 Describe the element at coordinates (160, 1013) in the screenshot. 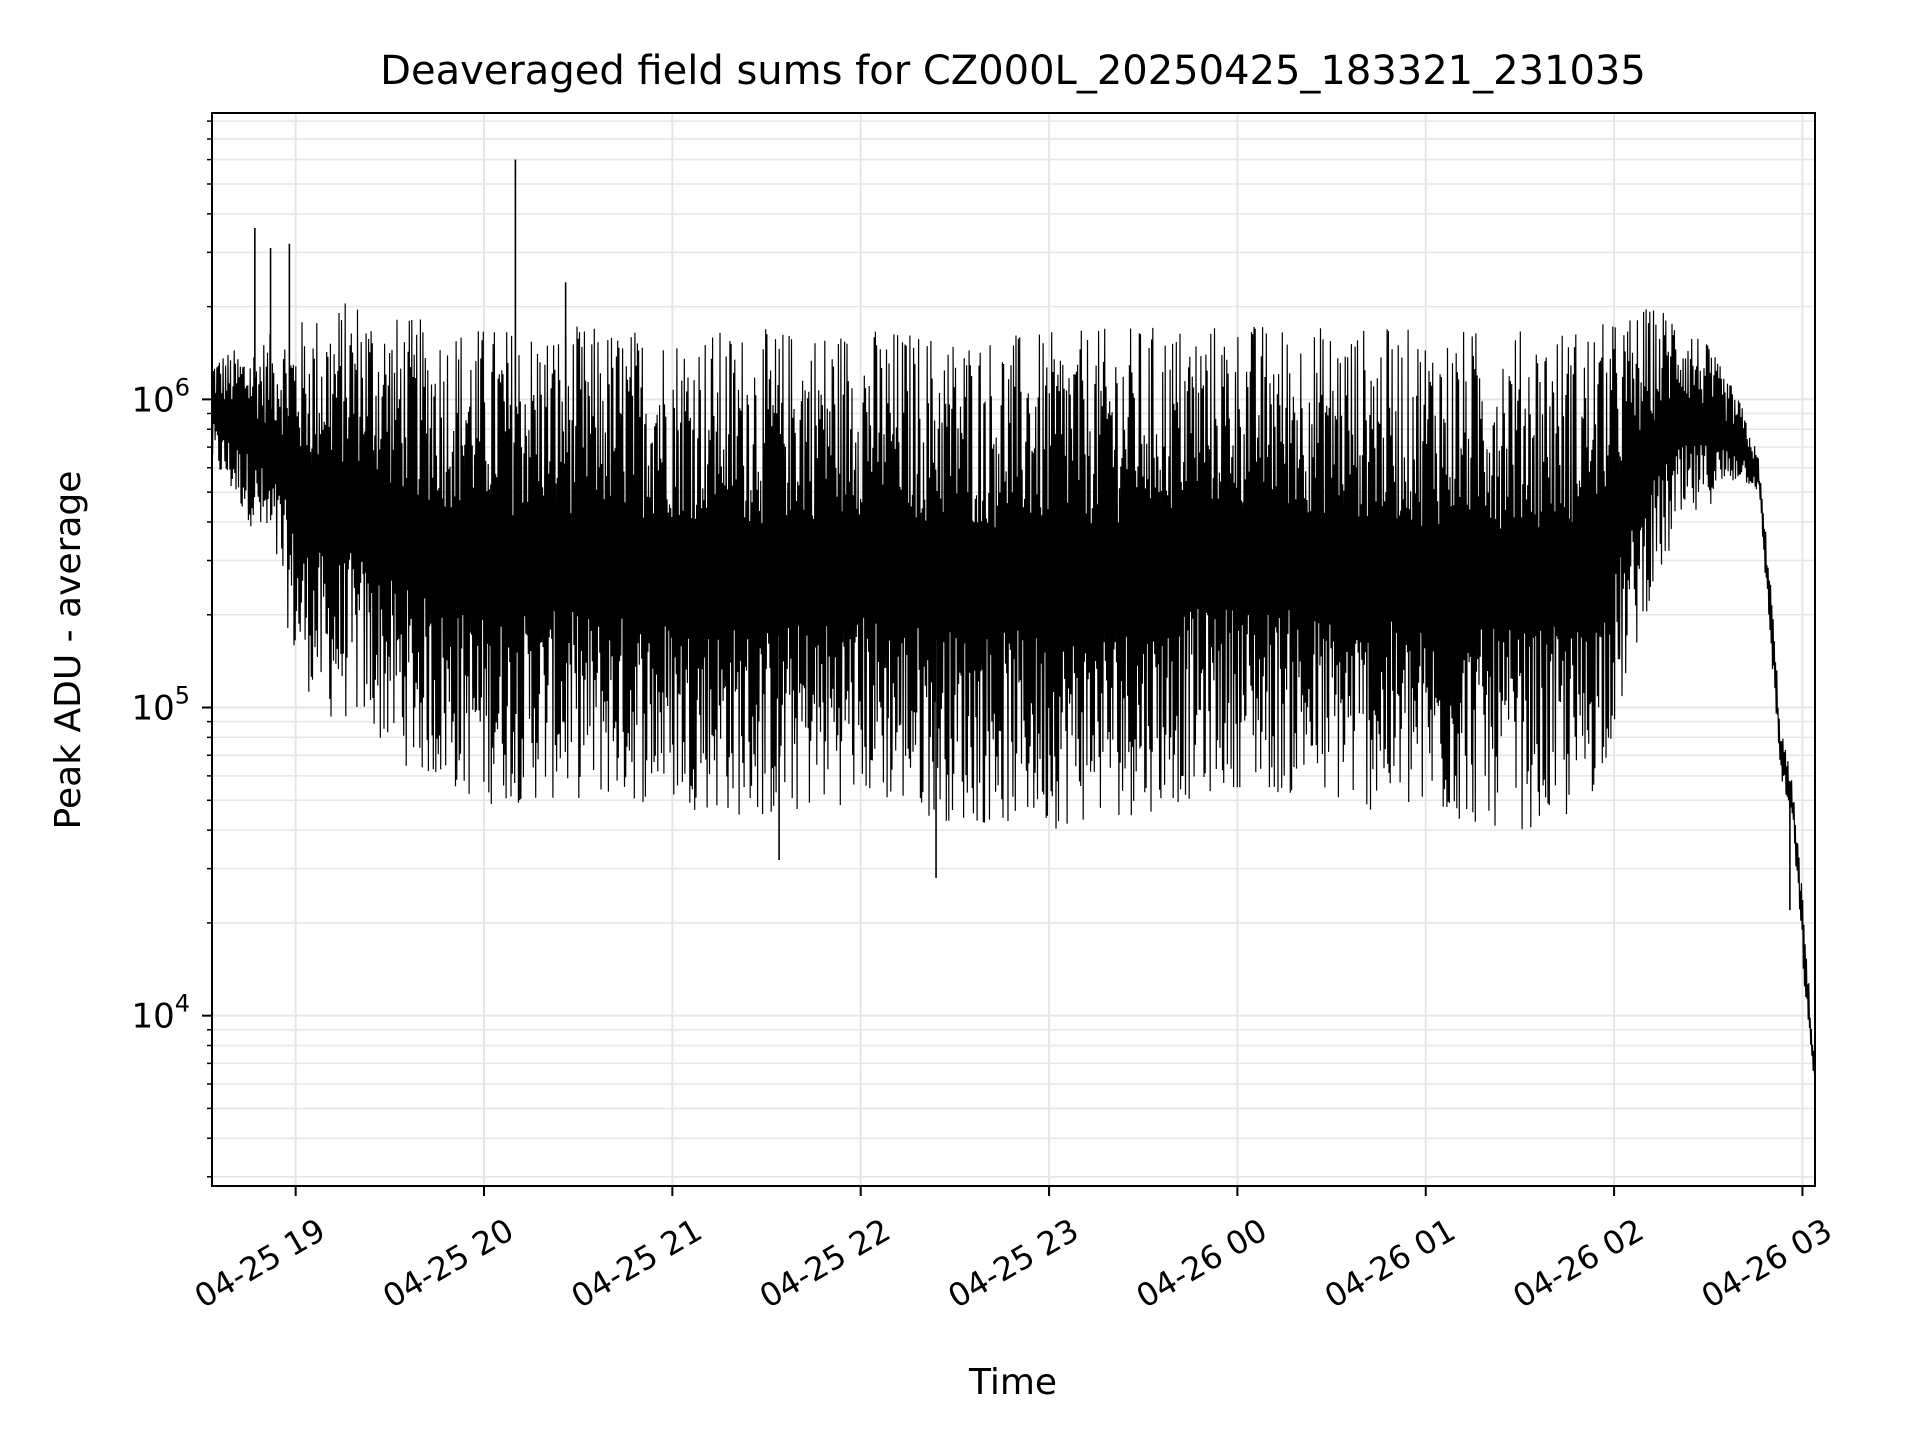

I see `y-tick-label: 10⁴` at that location.